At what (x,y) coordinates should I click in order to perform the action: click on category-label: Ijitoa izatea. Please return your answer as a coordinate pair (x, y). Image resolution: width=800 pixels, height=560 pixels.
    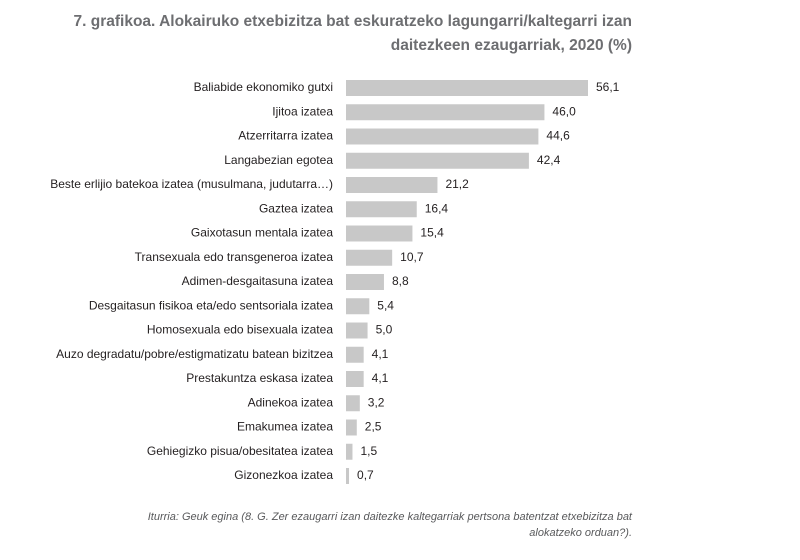
    Looking at the image, I should click on (302, 111).